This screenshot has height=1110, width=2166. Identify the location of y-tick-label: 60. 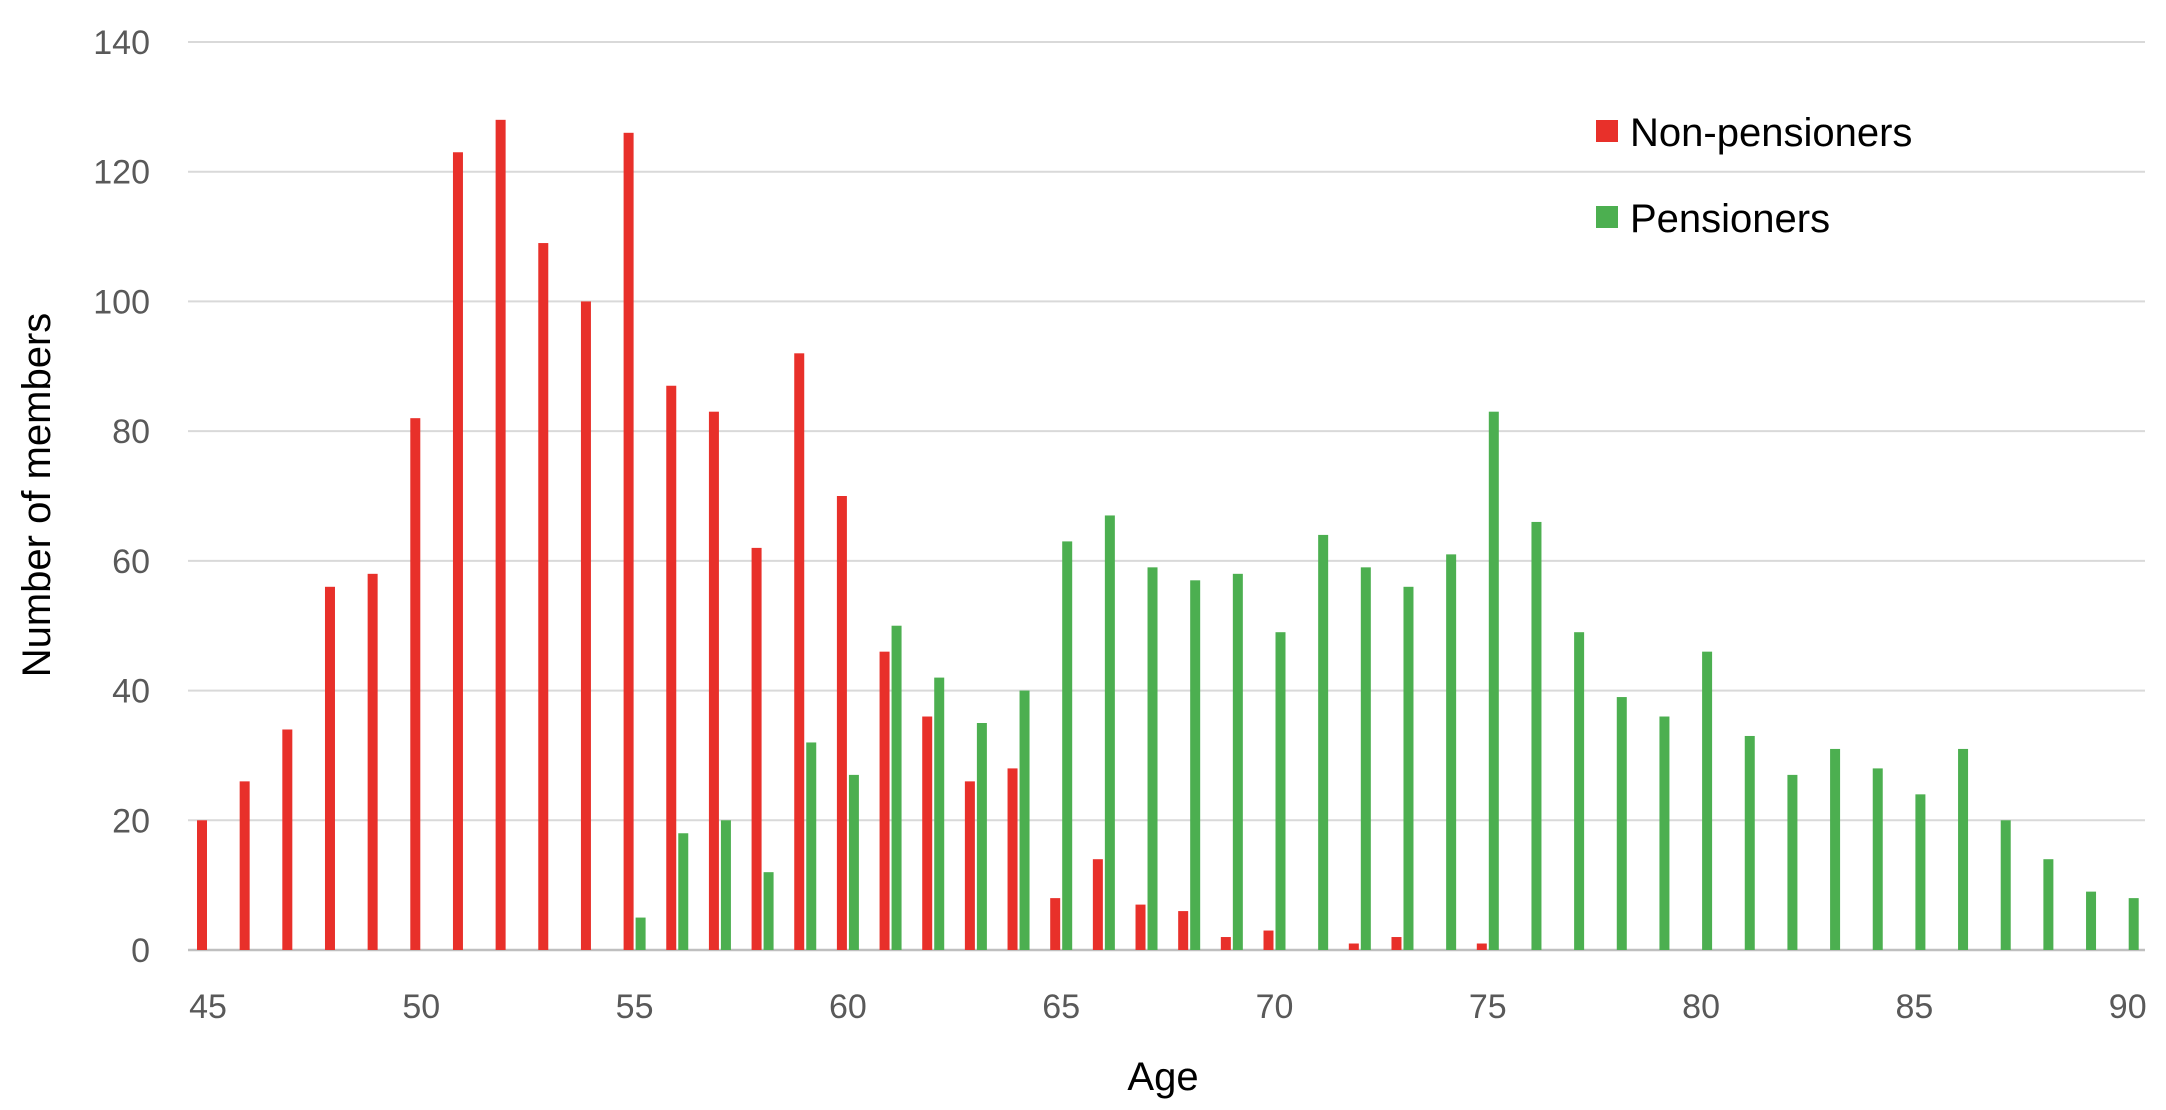
(131, 562).